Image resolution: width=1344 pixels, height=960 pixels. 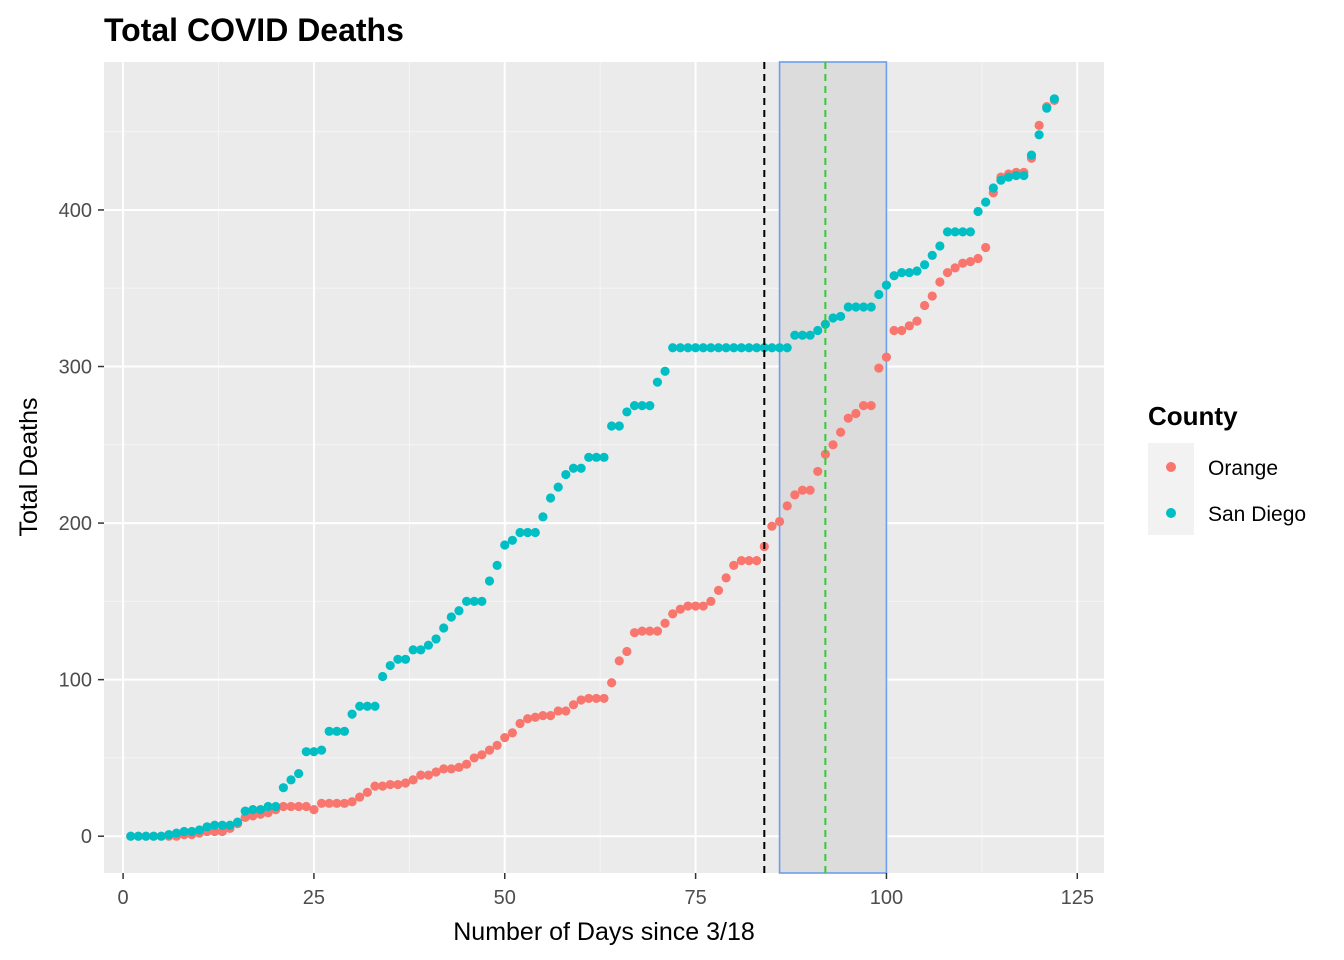 What do you see at coordinates (1171, 513) in the screenshot?
I see `legend-key-san-diego` at bounding box center [1171, 513].